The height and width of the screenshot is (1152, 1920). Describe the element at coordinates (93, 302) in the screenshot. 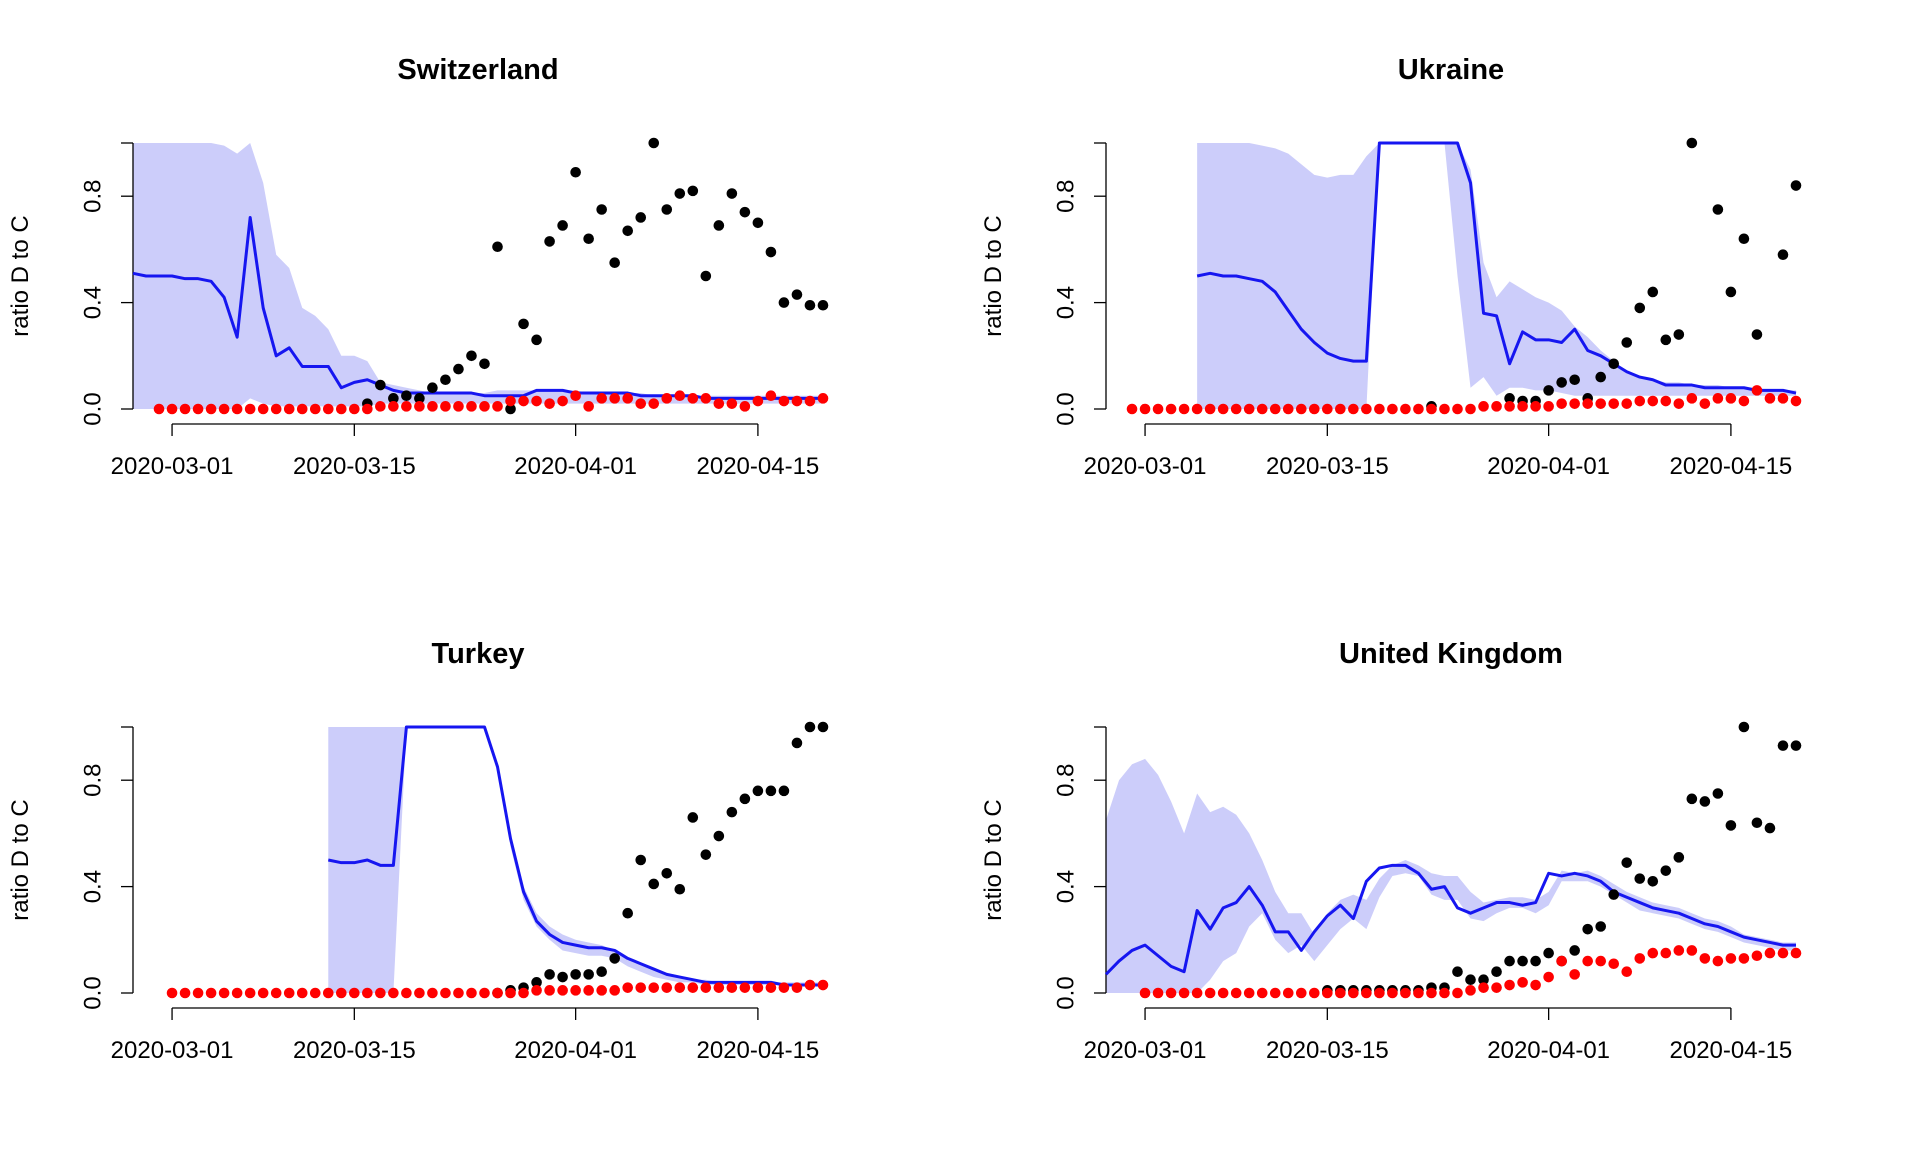

I see `y-tick-label: 0.4` at that location.